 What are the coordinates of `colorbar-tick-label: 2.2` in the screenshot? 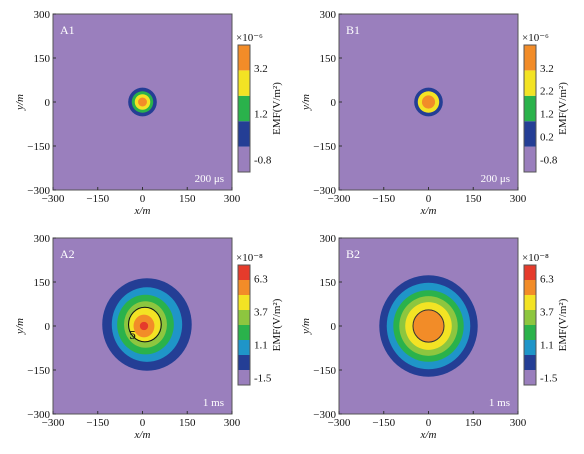 It's located at (547, 92).